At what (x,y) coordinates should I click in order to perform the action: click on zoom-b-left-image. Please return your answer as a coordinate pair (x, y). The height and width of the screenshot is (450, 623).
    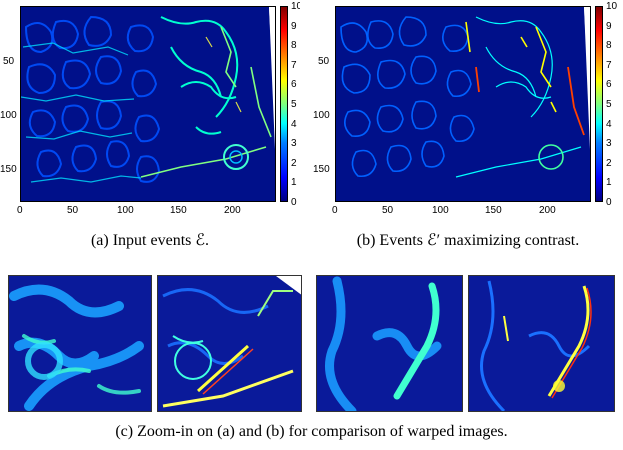
    Looking at the image, I should click on (229, 343).